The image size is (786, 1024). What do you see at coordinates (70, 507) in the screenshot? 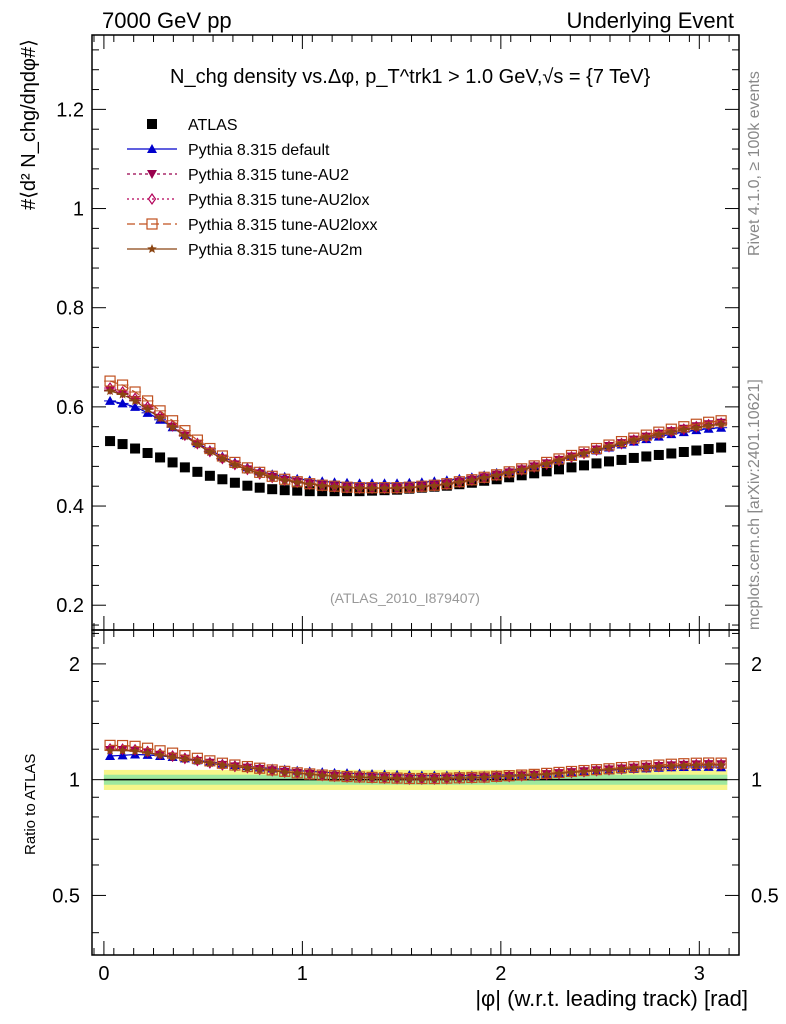
I see `y-tick-label: 0.4` at bounding box center [70, 507].